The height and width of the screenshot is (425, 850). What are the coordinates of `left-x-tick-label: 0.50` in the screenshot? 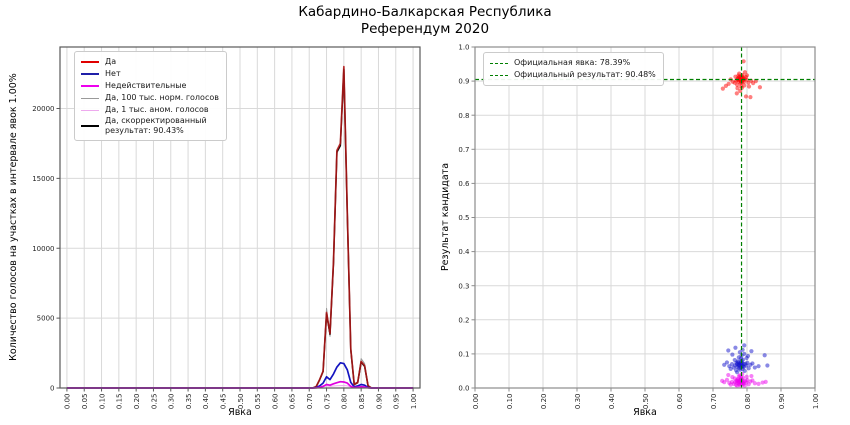 It's located at (241, 402).